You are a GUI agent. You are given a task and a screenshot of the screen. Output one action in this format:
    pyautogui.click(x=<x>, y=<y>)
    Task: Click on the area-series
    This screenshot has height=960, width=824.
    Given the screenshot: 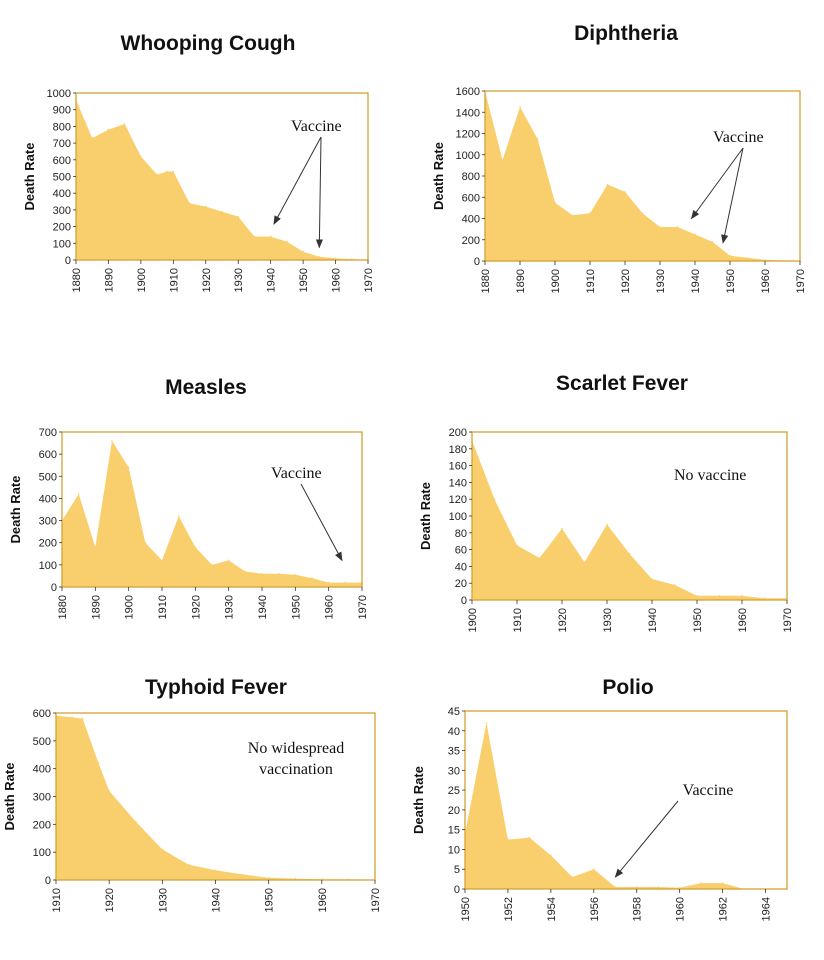 What is the action you would take?
    pyautogui.click(x=222, y=179)
    